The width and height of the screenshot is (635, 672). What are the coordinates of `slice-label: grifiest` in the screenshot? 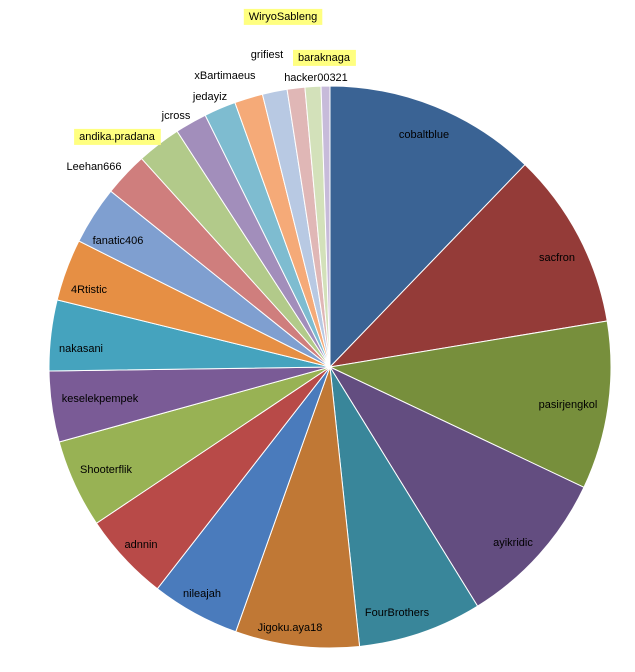 It's located at (267, 55).